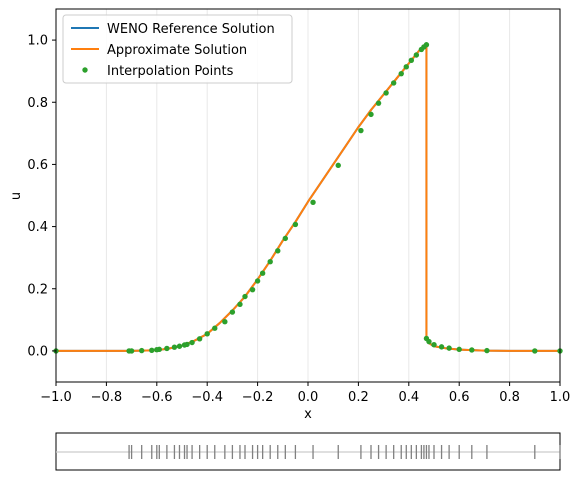 The width and height of the screenshot is (580, 486). Describe the element at coordinates (37, 103) in the screenshot. I see `y-tick-label: 0.8` at that location.